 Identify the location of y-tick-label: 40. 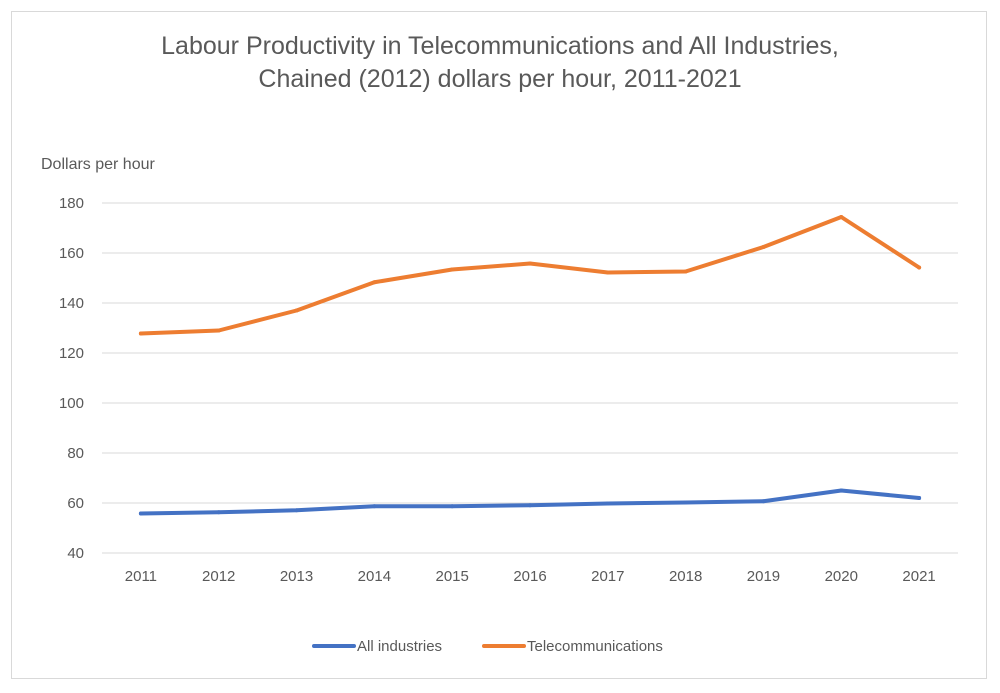
(75, 553).